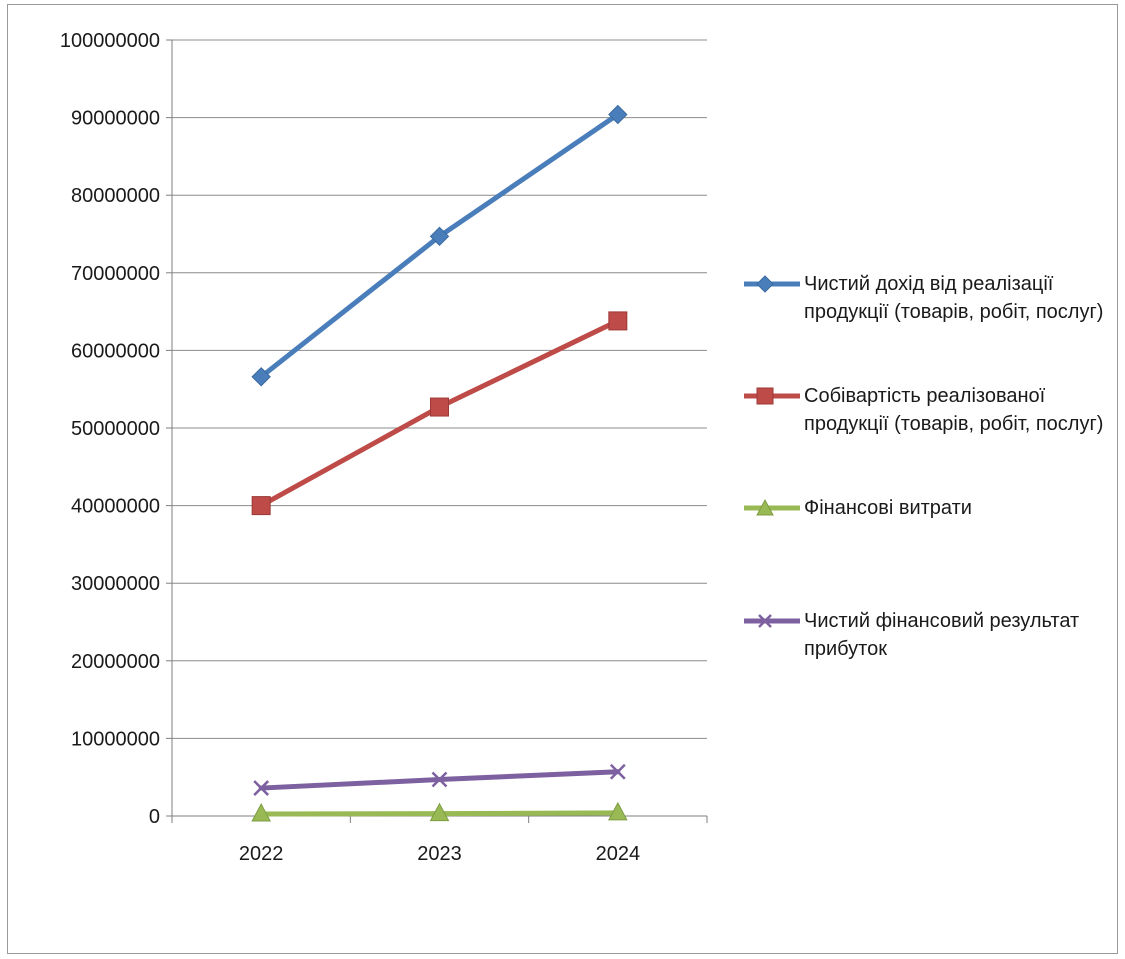 This screenshot has height=959, width=1125. Describe the element at coordinates (115, 584) in the screenshot. I see `y-tick-label: 30000000` at that location.